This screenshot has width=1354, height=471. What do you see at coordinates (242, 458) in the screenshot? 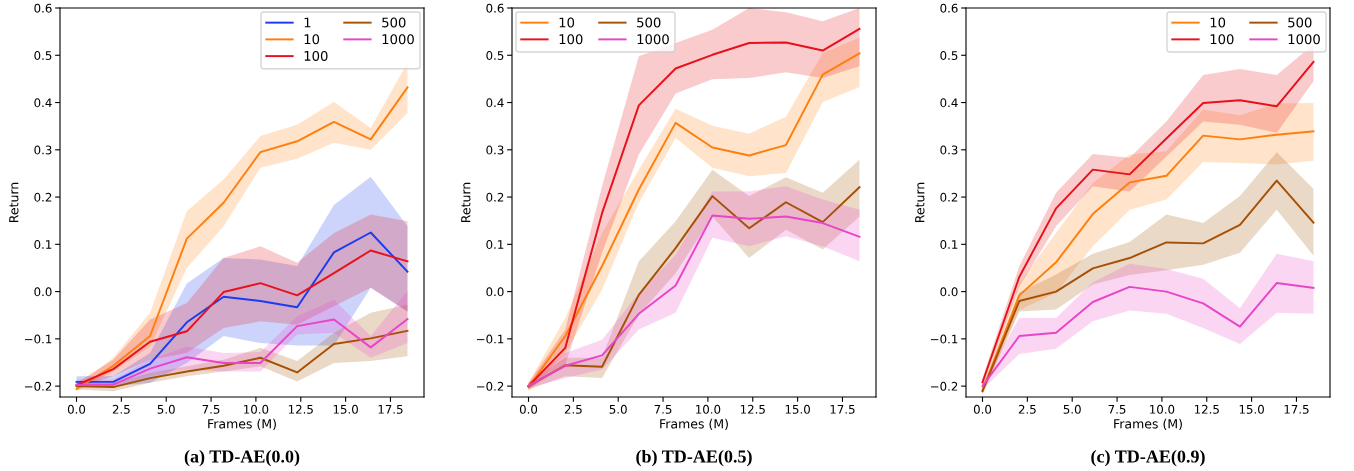
I see `text: (a) TD-AE(0.0)` at bounding box center [242, 458].